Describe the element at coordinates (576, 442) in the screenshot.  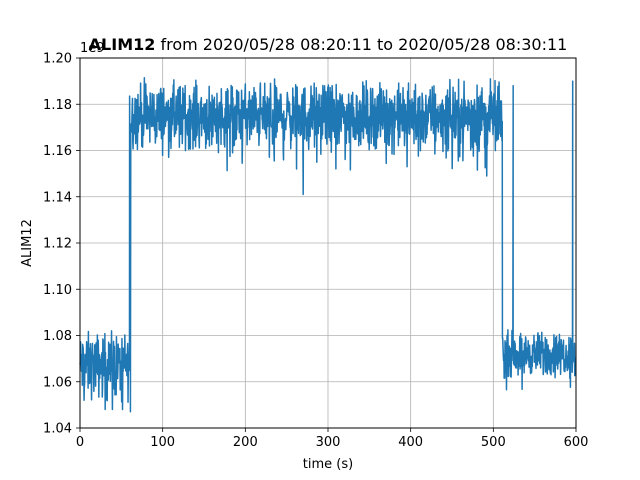
I see `x-tick-label: 600` at that location.